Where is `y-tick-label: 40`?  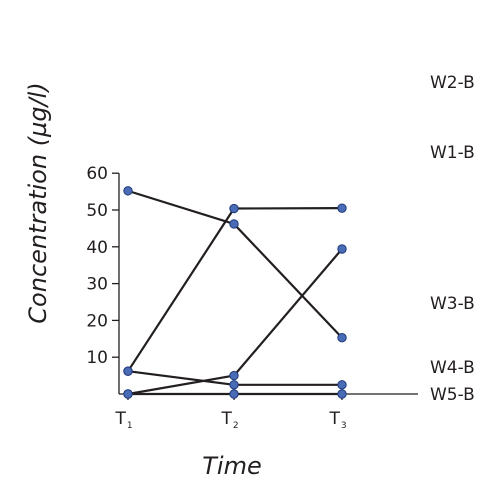 y-tick-label: 40 is located at coordinates (97, 248).